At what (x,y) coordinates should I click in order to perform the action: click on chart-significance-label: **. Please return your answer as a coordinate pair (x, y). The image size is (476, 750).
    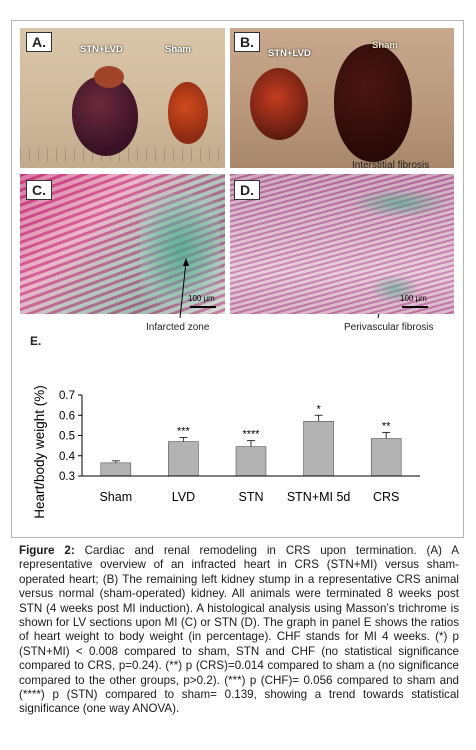
    Looking at the image, I should click on (386, 426).